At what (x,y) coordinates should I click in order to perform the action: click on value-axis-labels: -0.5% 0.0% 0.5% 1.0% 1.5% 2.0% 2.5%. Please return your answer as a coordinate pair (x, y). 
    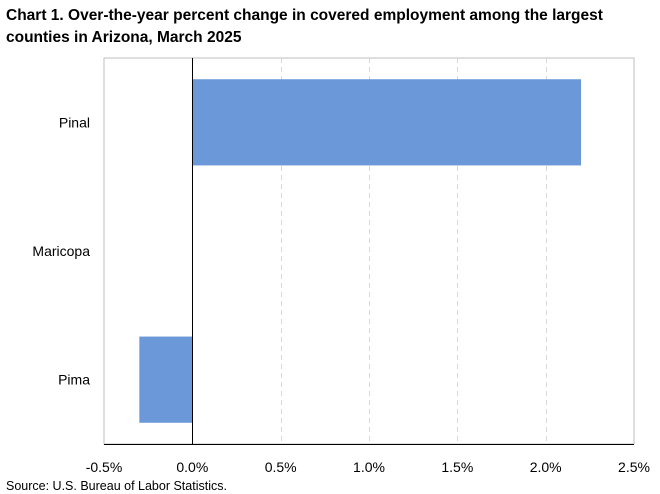
    Looking at the image, I should click on (368, 467).